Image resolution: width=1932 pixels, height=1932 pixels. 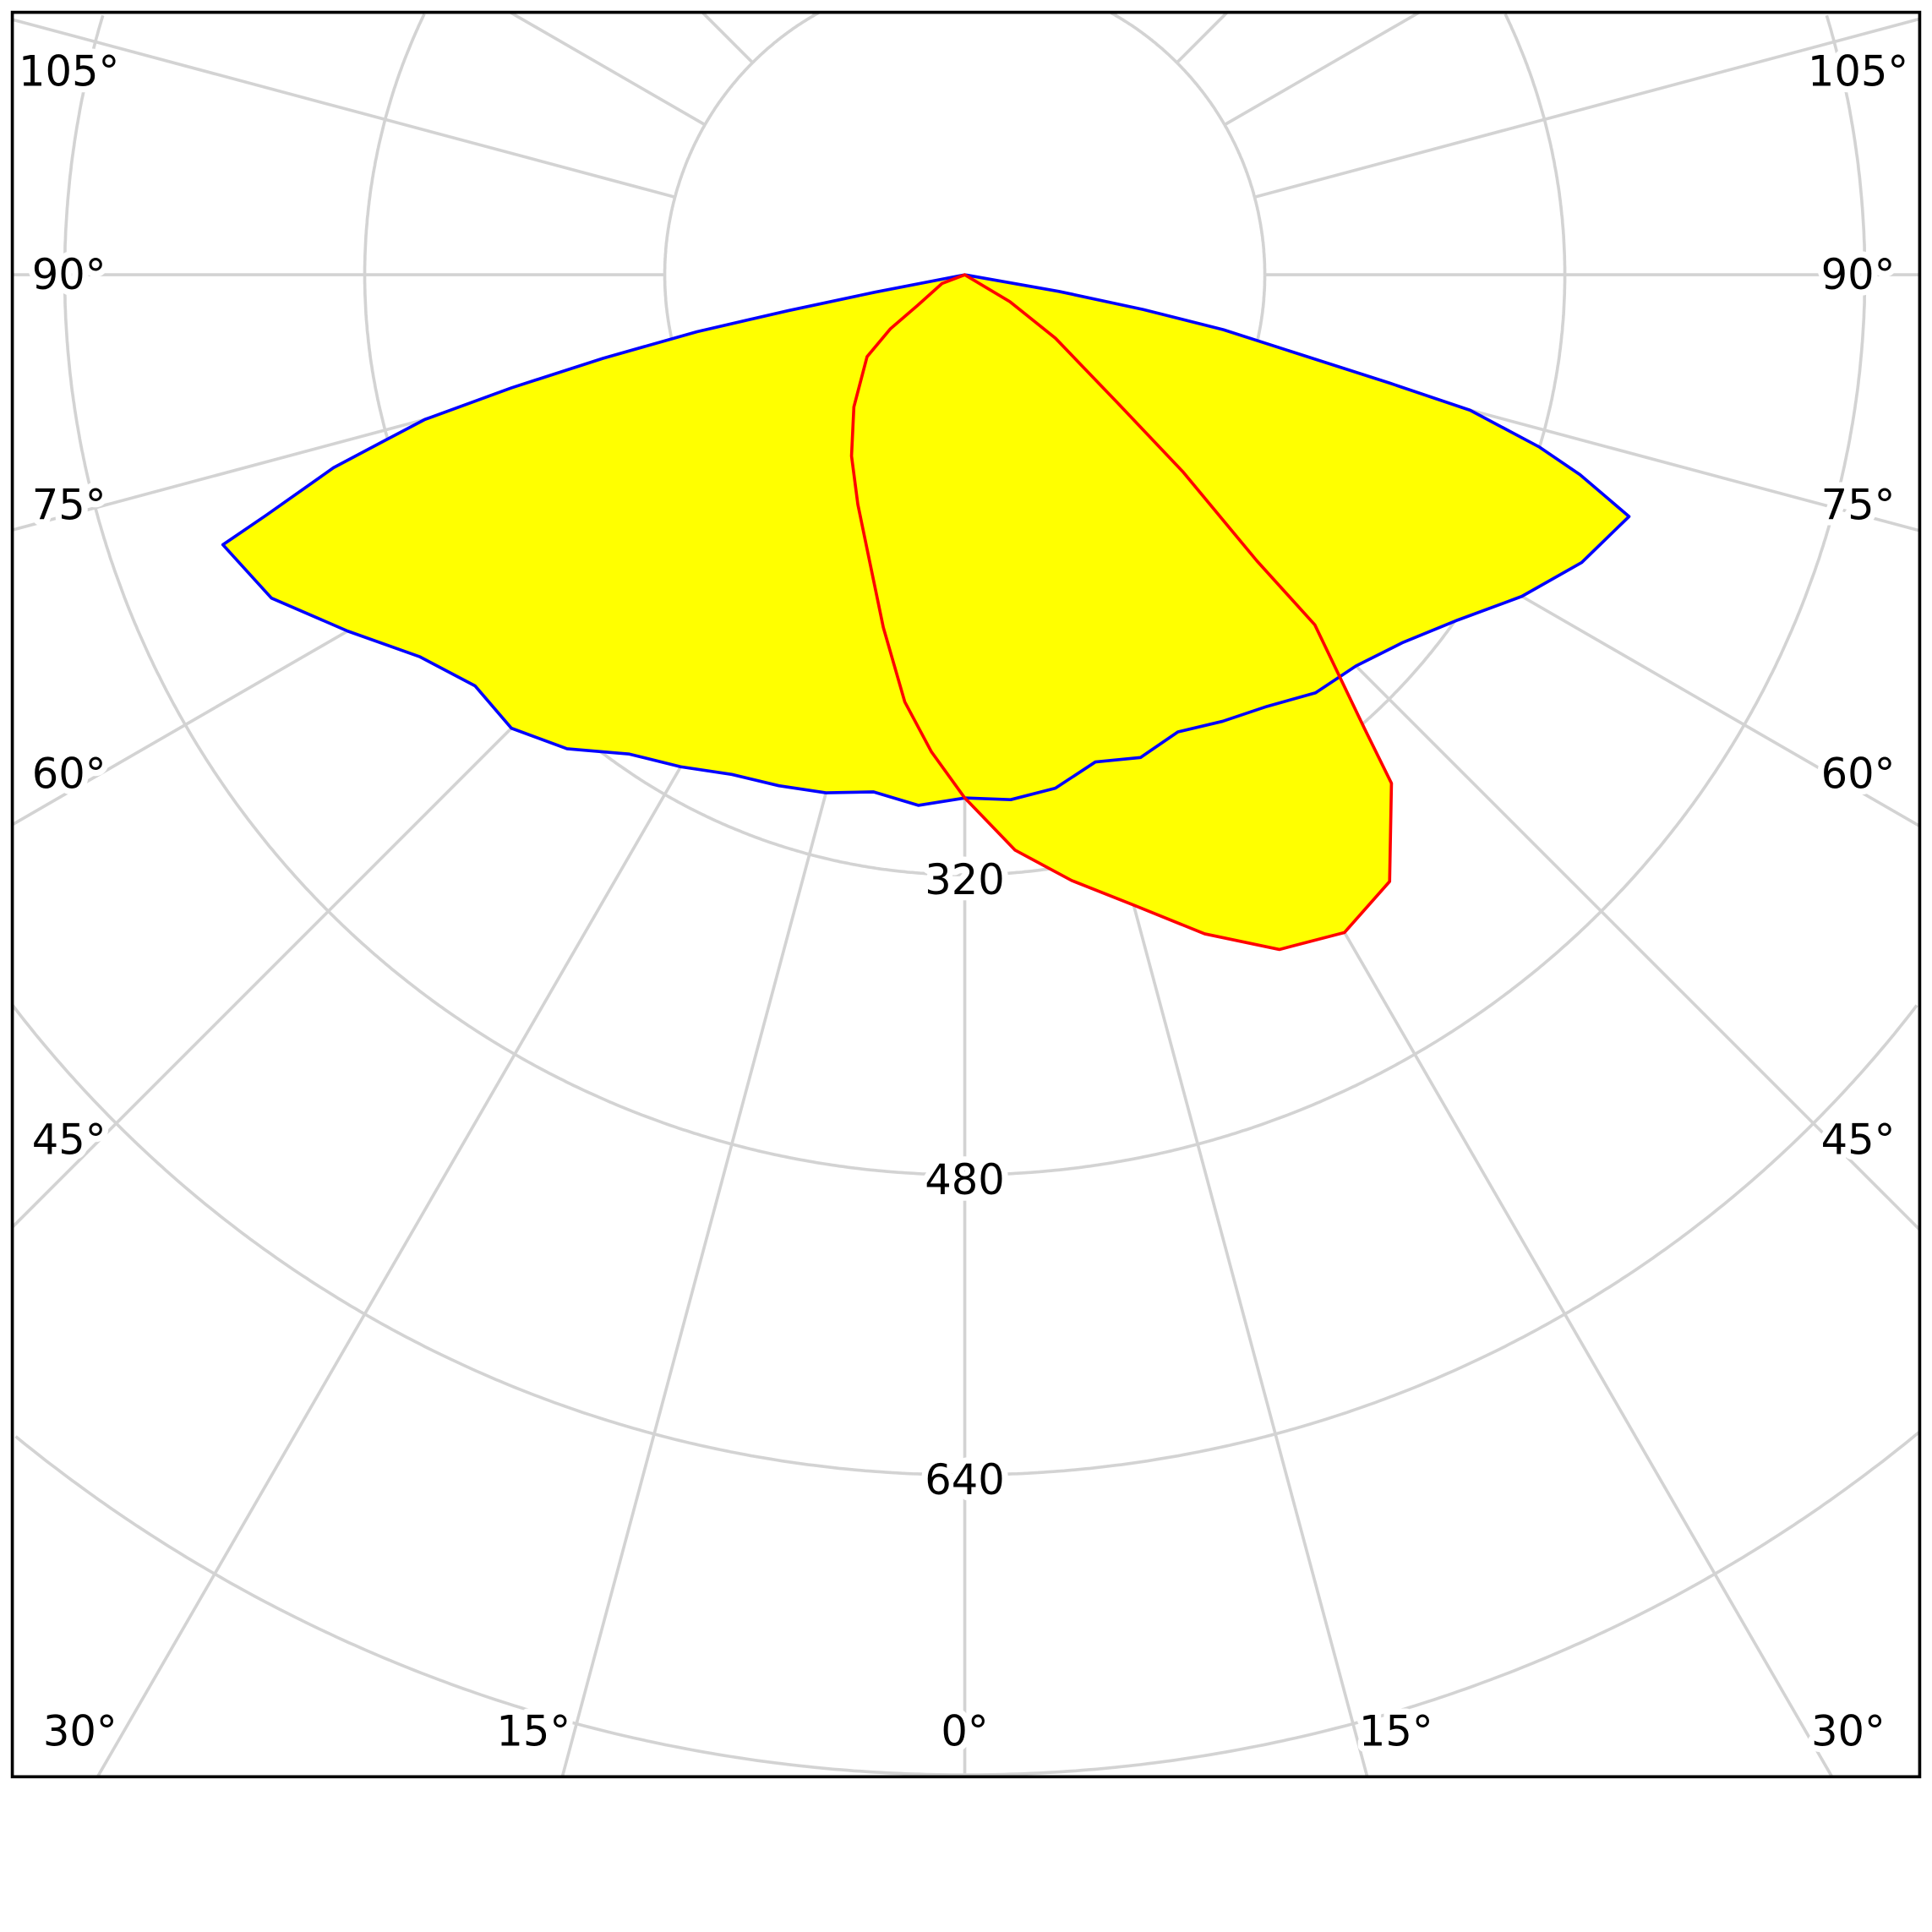 I want to click on radial-tick-label: 320, so click(x=965, y=879).